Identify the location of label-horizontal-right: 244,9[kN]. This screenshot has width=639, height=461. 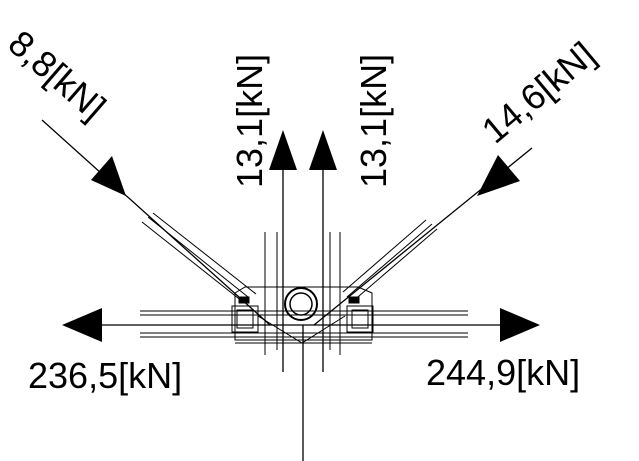
(503, 372).